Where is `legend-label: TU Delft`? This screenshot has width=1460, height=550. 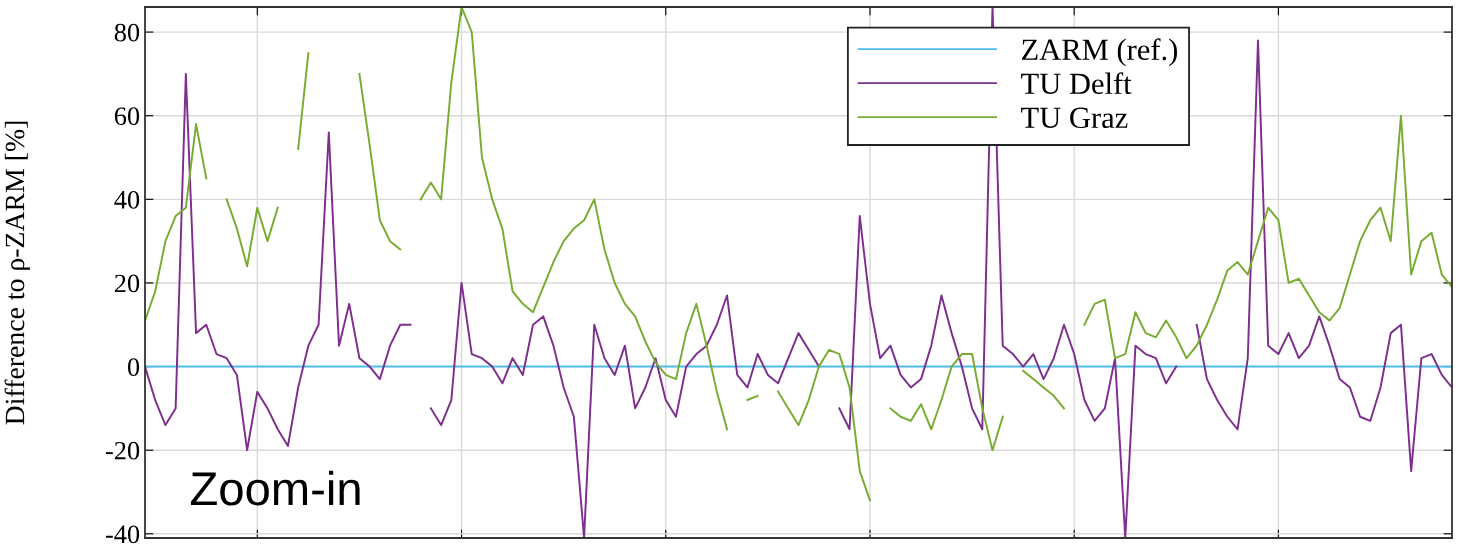
legend-label: TU Delft is located at coordinates (1076, 83).